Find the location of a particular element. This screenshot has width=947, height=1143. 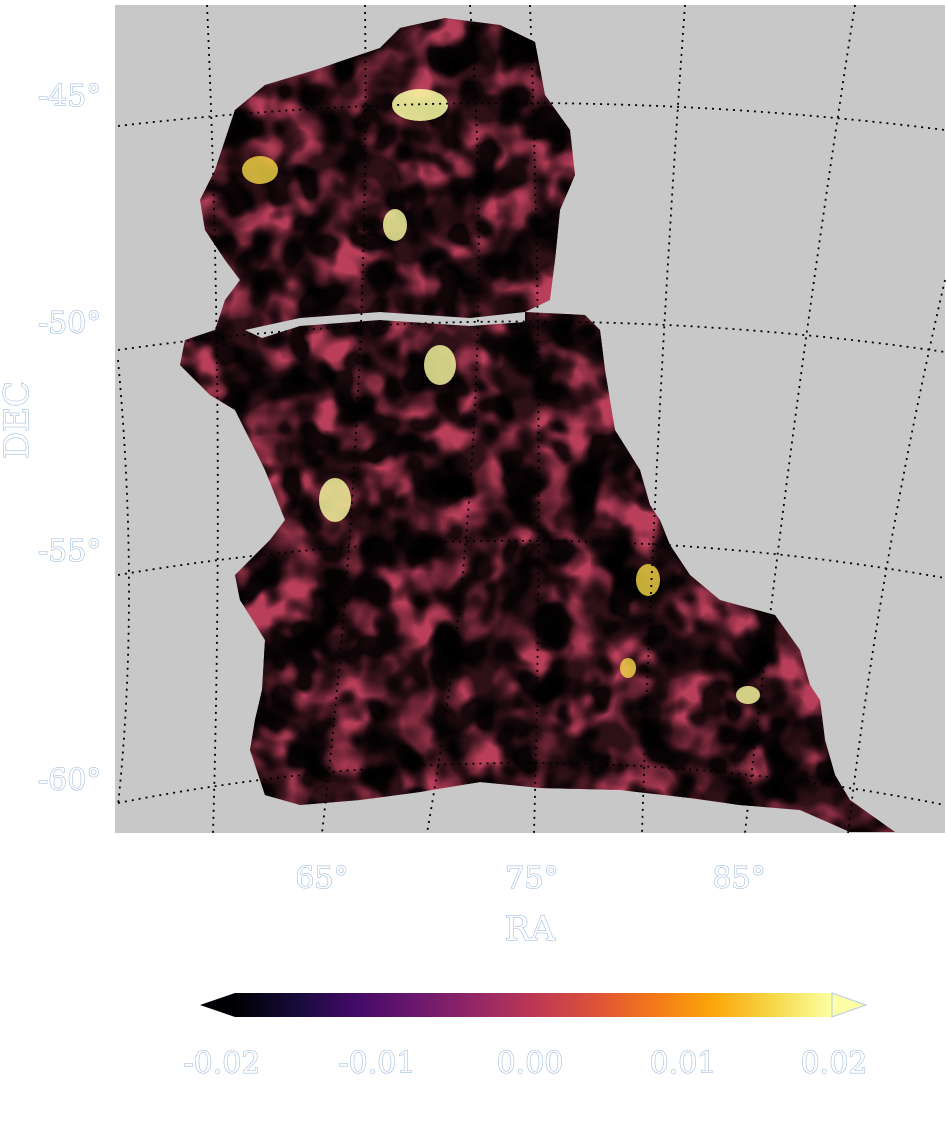

ra-tick-labels: 65° 75° 85° is located at coordinates (530, 879).